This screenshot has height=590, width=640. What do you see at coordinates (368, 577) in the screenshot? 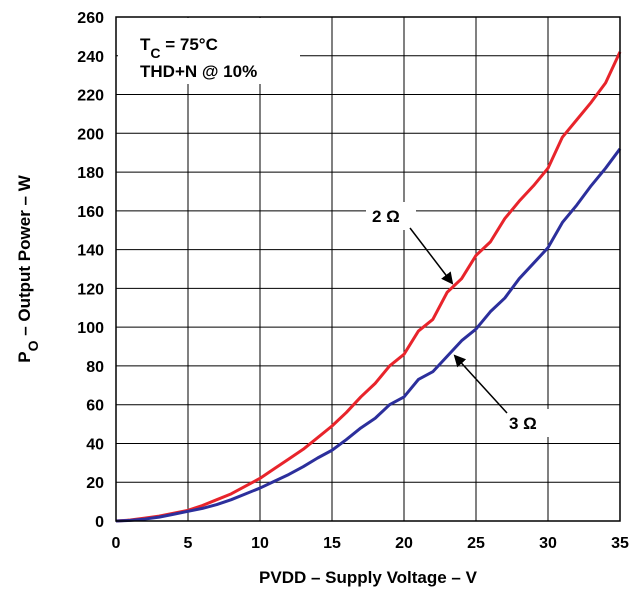
I see `x-axis-title: PVDD – Supply Voltage – V` at bounding box center [368, 577].